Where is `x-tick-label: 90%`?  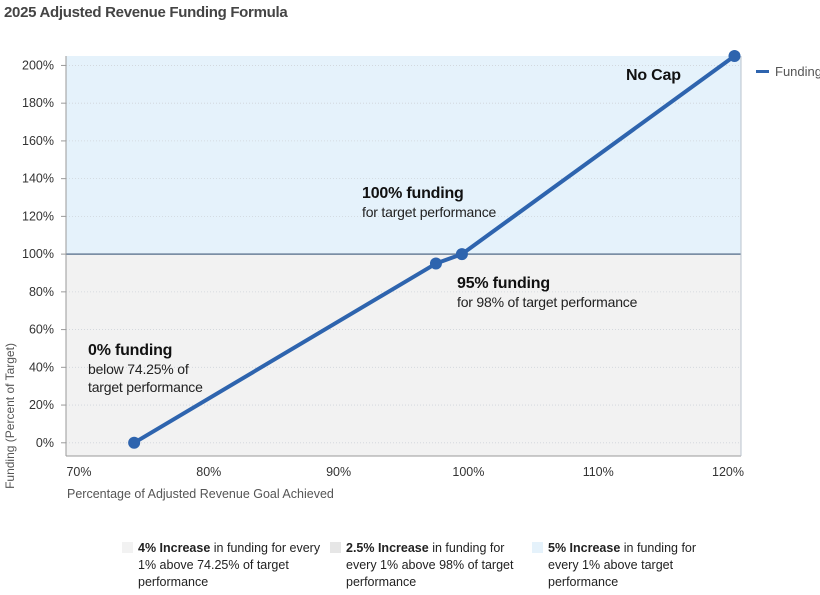 x-tick-label: 90% is located at coordinates (338, 472).